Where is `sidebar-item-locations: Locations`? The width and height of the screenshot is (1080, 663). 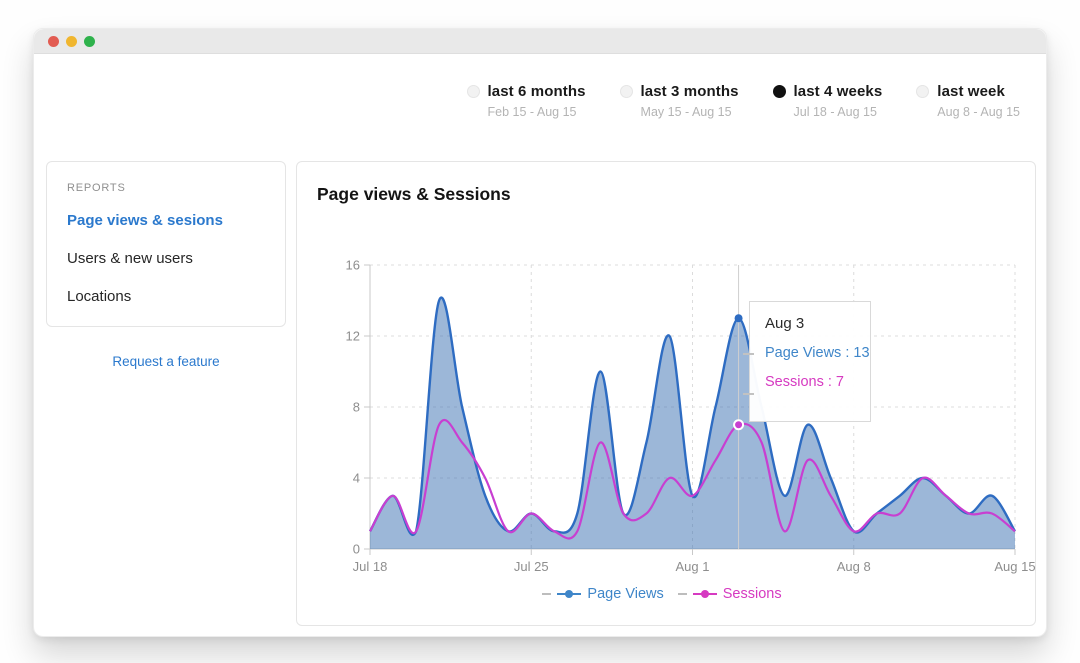 sidebar-item-locations: Locations is located at coordinates (99, 296).